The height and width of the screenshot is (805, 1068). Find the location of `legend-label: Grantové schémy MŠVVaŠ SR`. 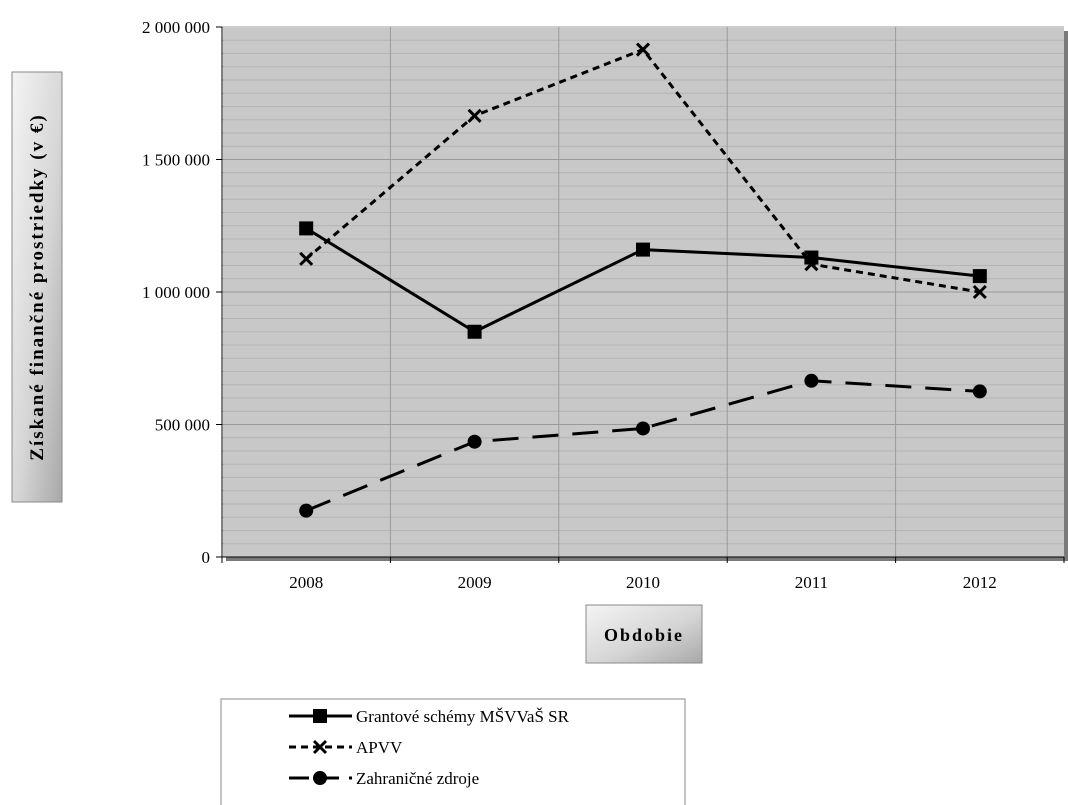

legend-label: Grantové schémy MŠVVaŠ SR is located at coordinates (463, 716).